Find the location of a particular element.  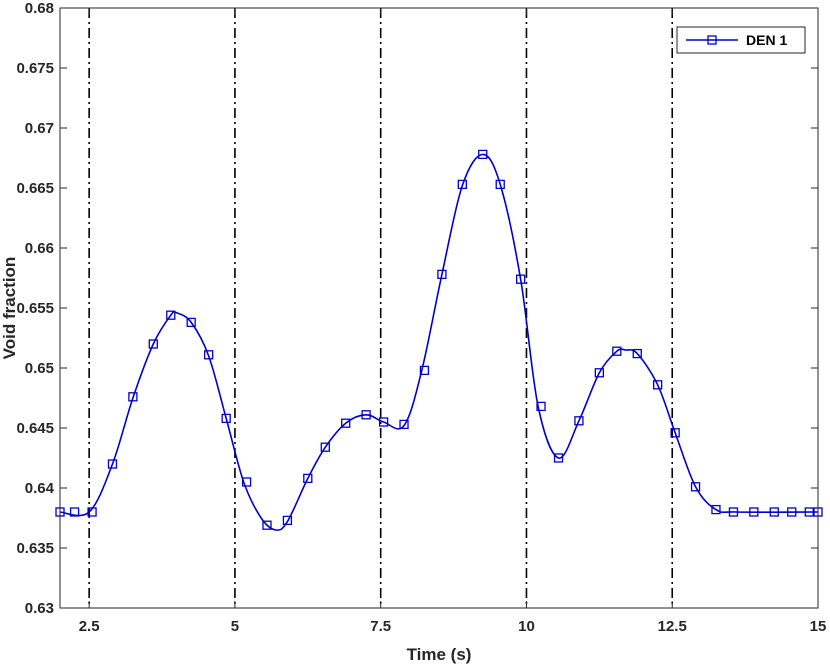

y-tick-label: 0.63 is located at coordinates (39, 608).